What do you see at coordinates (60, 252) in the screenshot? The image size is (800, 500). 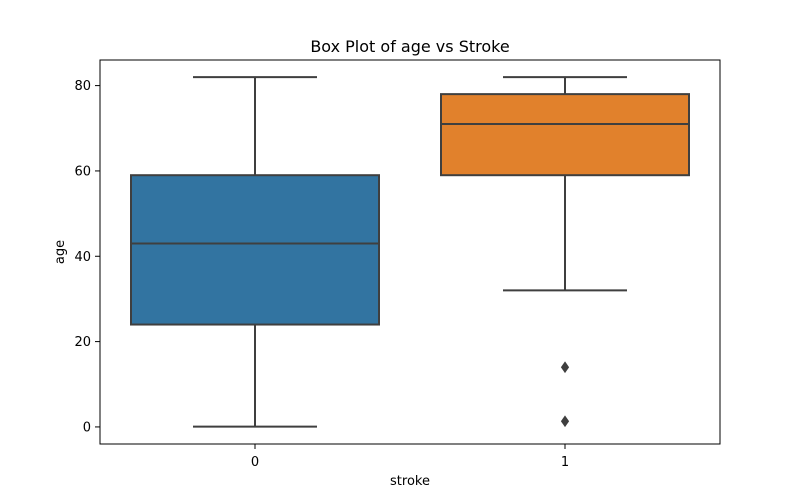 I see `y-axis-label: age` at bounding box center [60, 252].